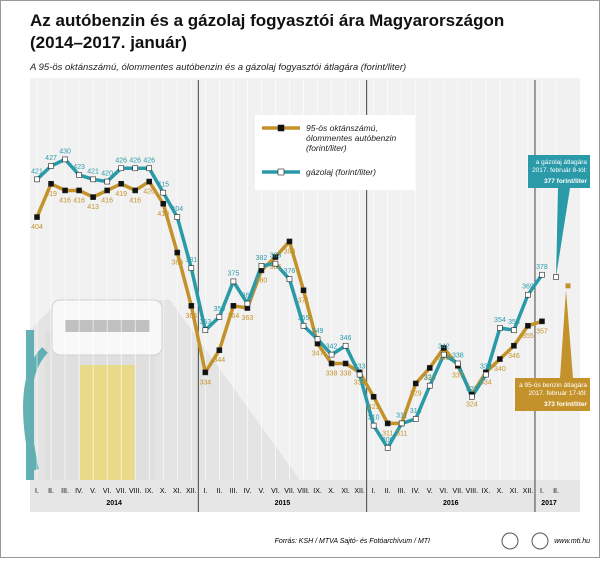 This screenshot has width=600, height=563. Describe the element at coordinates (191, 260) in the screenshot. I see `data-label: 381` at that location.